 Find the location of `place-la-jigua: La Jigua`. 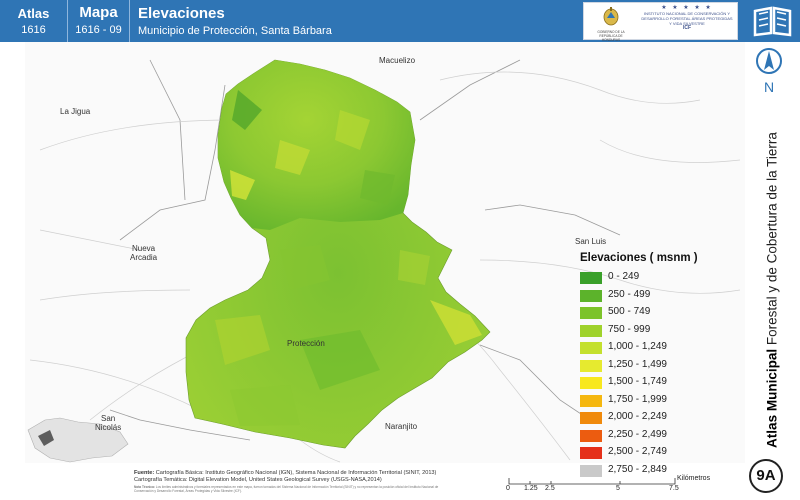

place-la-jigua: La Jigua is located at coordinates (75, 111).